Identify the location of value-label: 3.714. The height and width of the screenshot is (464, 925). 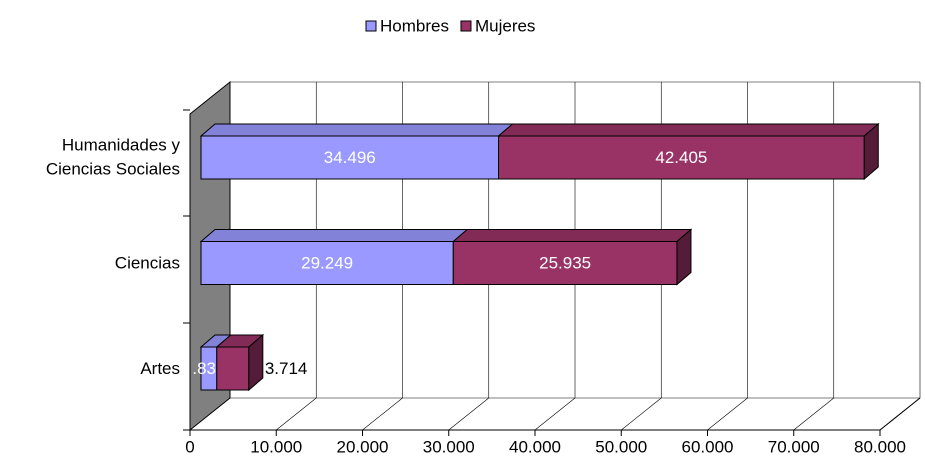
(286, 368).